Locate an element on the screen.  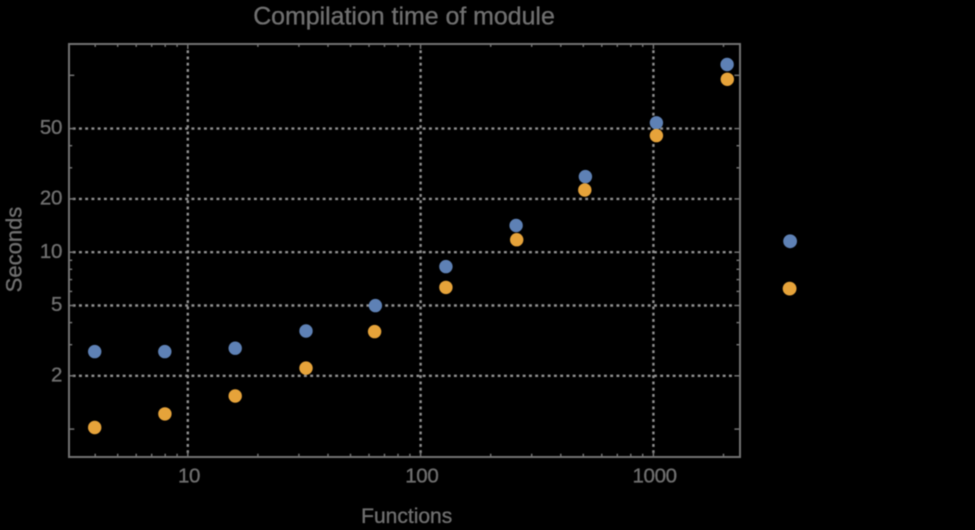
svg-text: 50 is located at coordinates (51, 127).